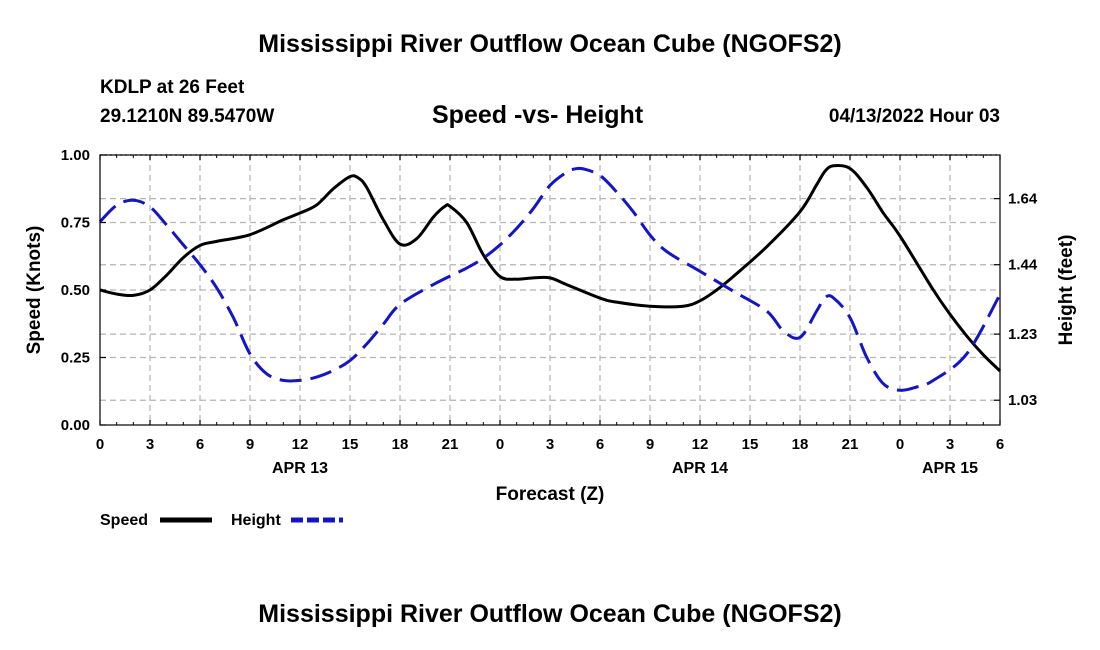  I want to click on legend-speed-label: Speed, so click(124, 520).